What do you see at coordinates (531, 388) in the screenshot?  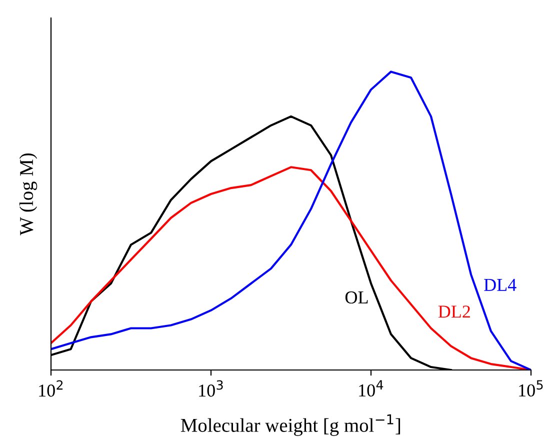 I see `x-tick-label: 10$^{5}$` at bounding box center [531, 388].